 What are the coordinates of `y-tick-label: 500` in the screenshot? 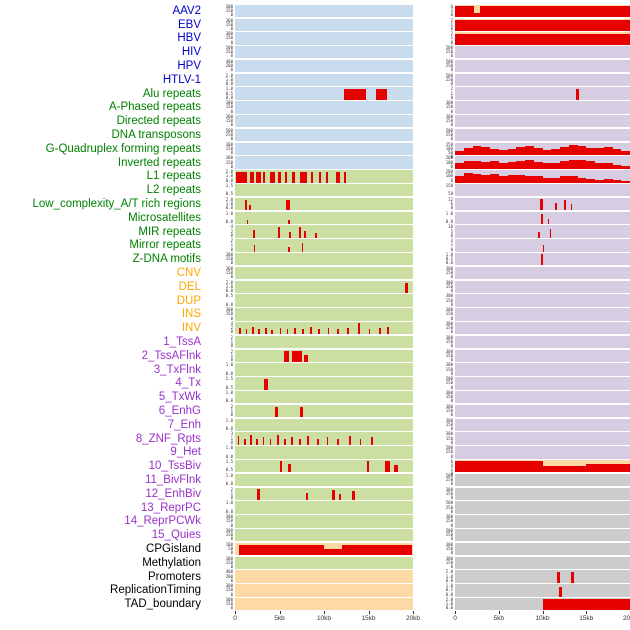 It's located at (449, 48).